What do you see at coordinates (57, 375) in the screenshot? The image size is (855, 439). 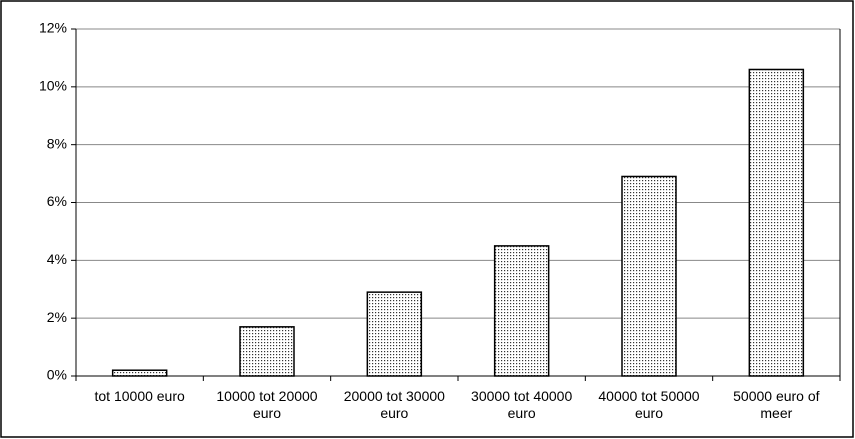 I see `y-tick-label: 0%` at bounding box center [57, 375].